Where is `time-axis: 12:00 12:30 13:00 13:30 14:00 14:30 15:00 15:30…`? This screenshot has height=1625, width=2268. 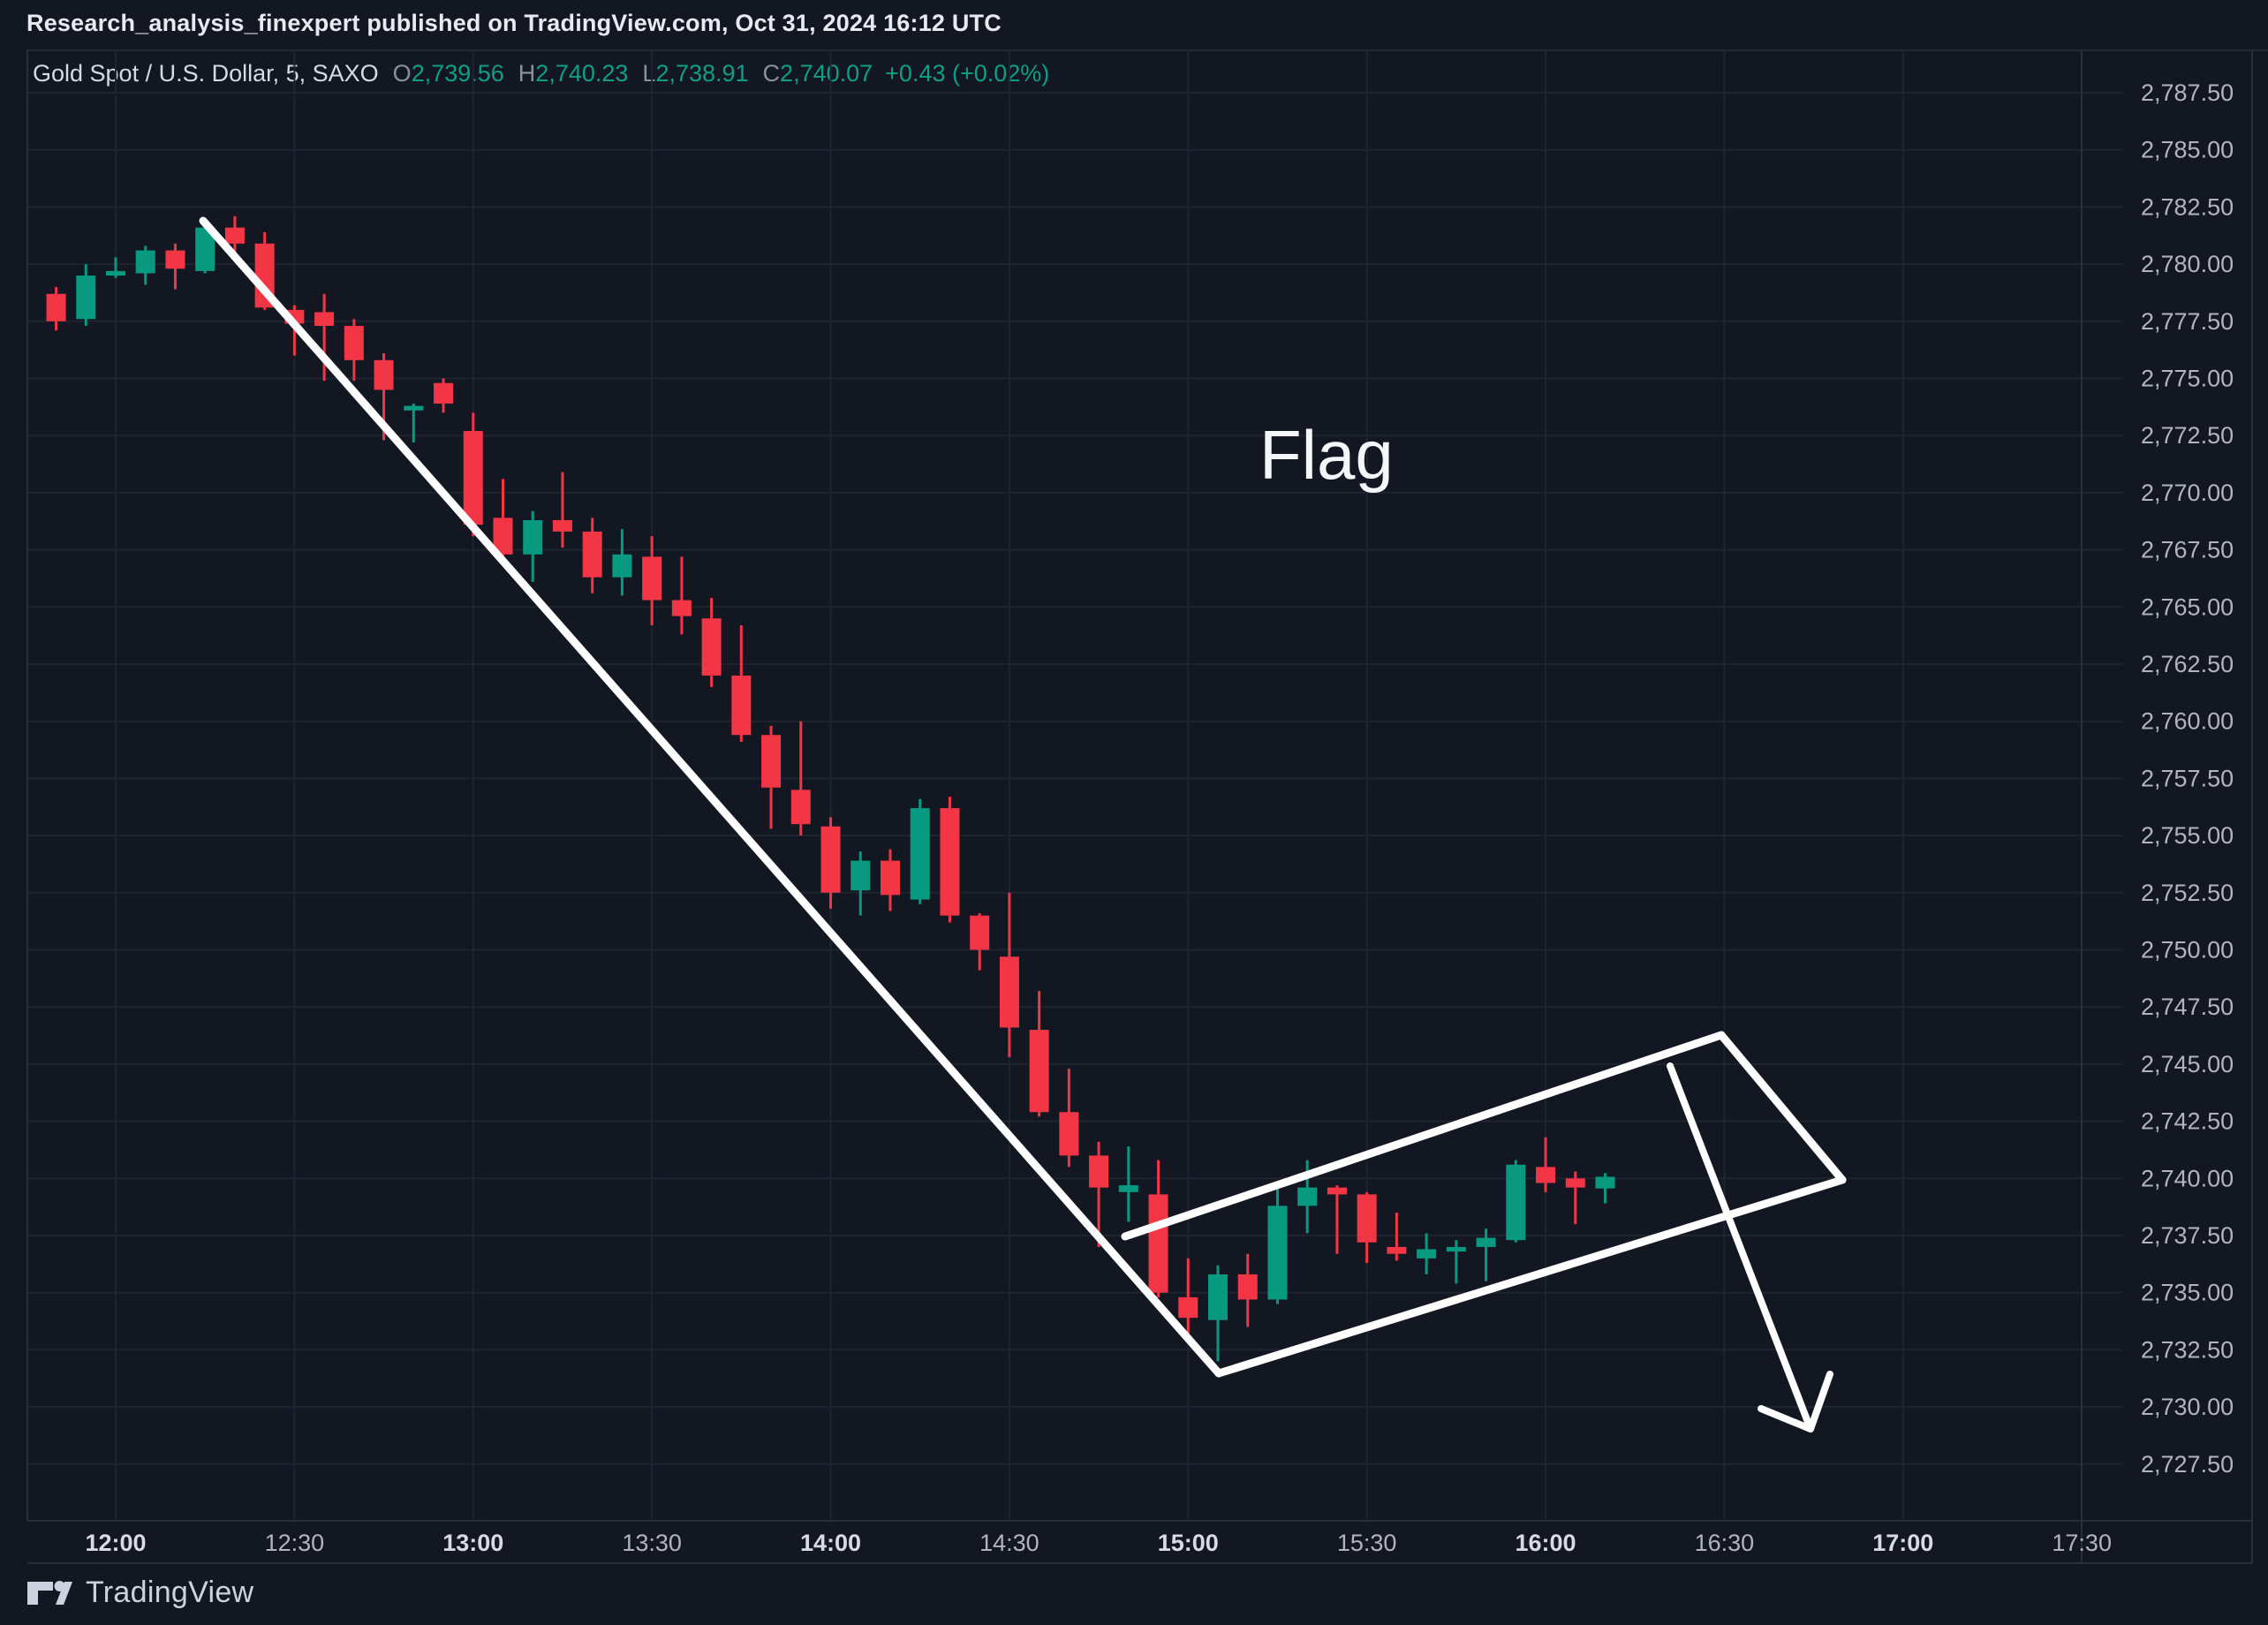
time-axis: 12:00 12:30 13:00 13:30 14:00 14:30 15:00 15:30… is located at coordinates (1099, 1543).